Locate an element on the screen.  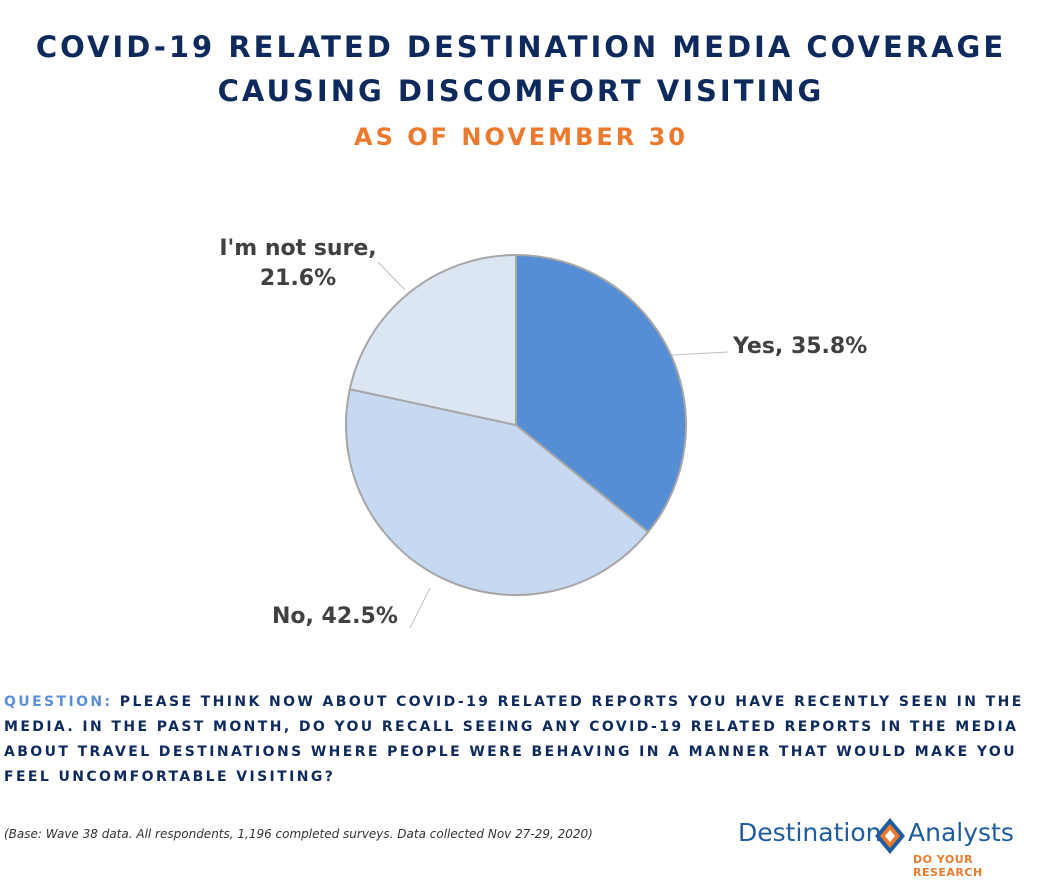
logo-word-destination: Destination is located at coordinates (810, 832).